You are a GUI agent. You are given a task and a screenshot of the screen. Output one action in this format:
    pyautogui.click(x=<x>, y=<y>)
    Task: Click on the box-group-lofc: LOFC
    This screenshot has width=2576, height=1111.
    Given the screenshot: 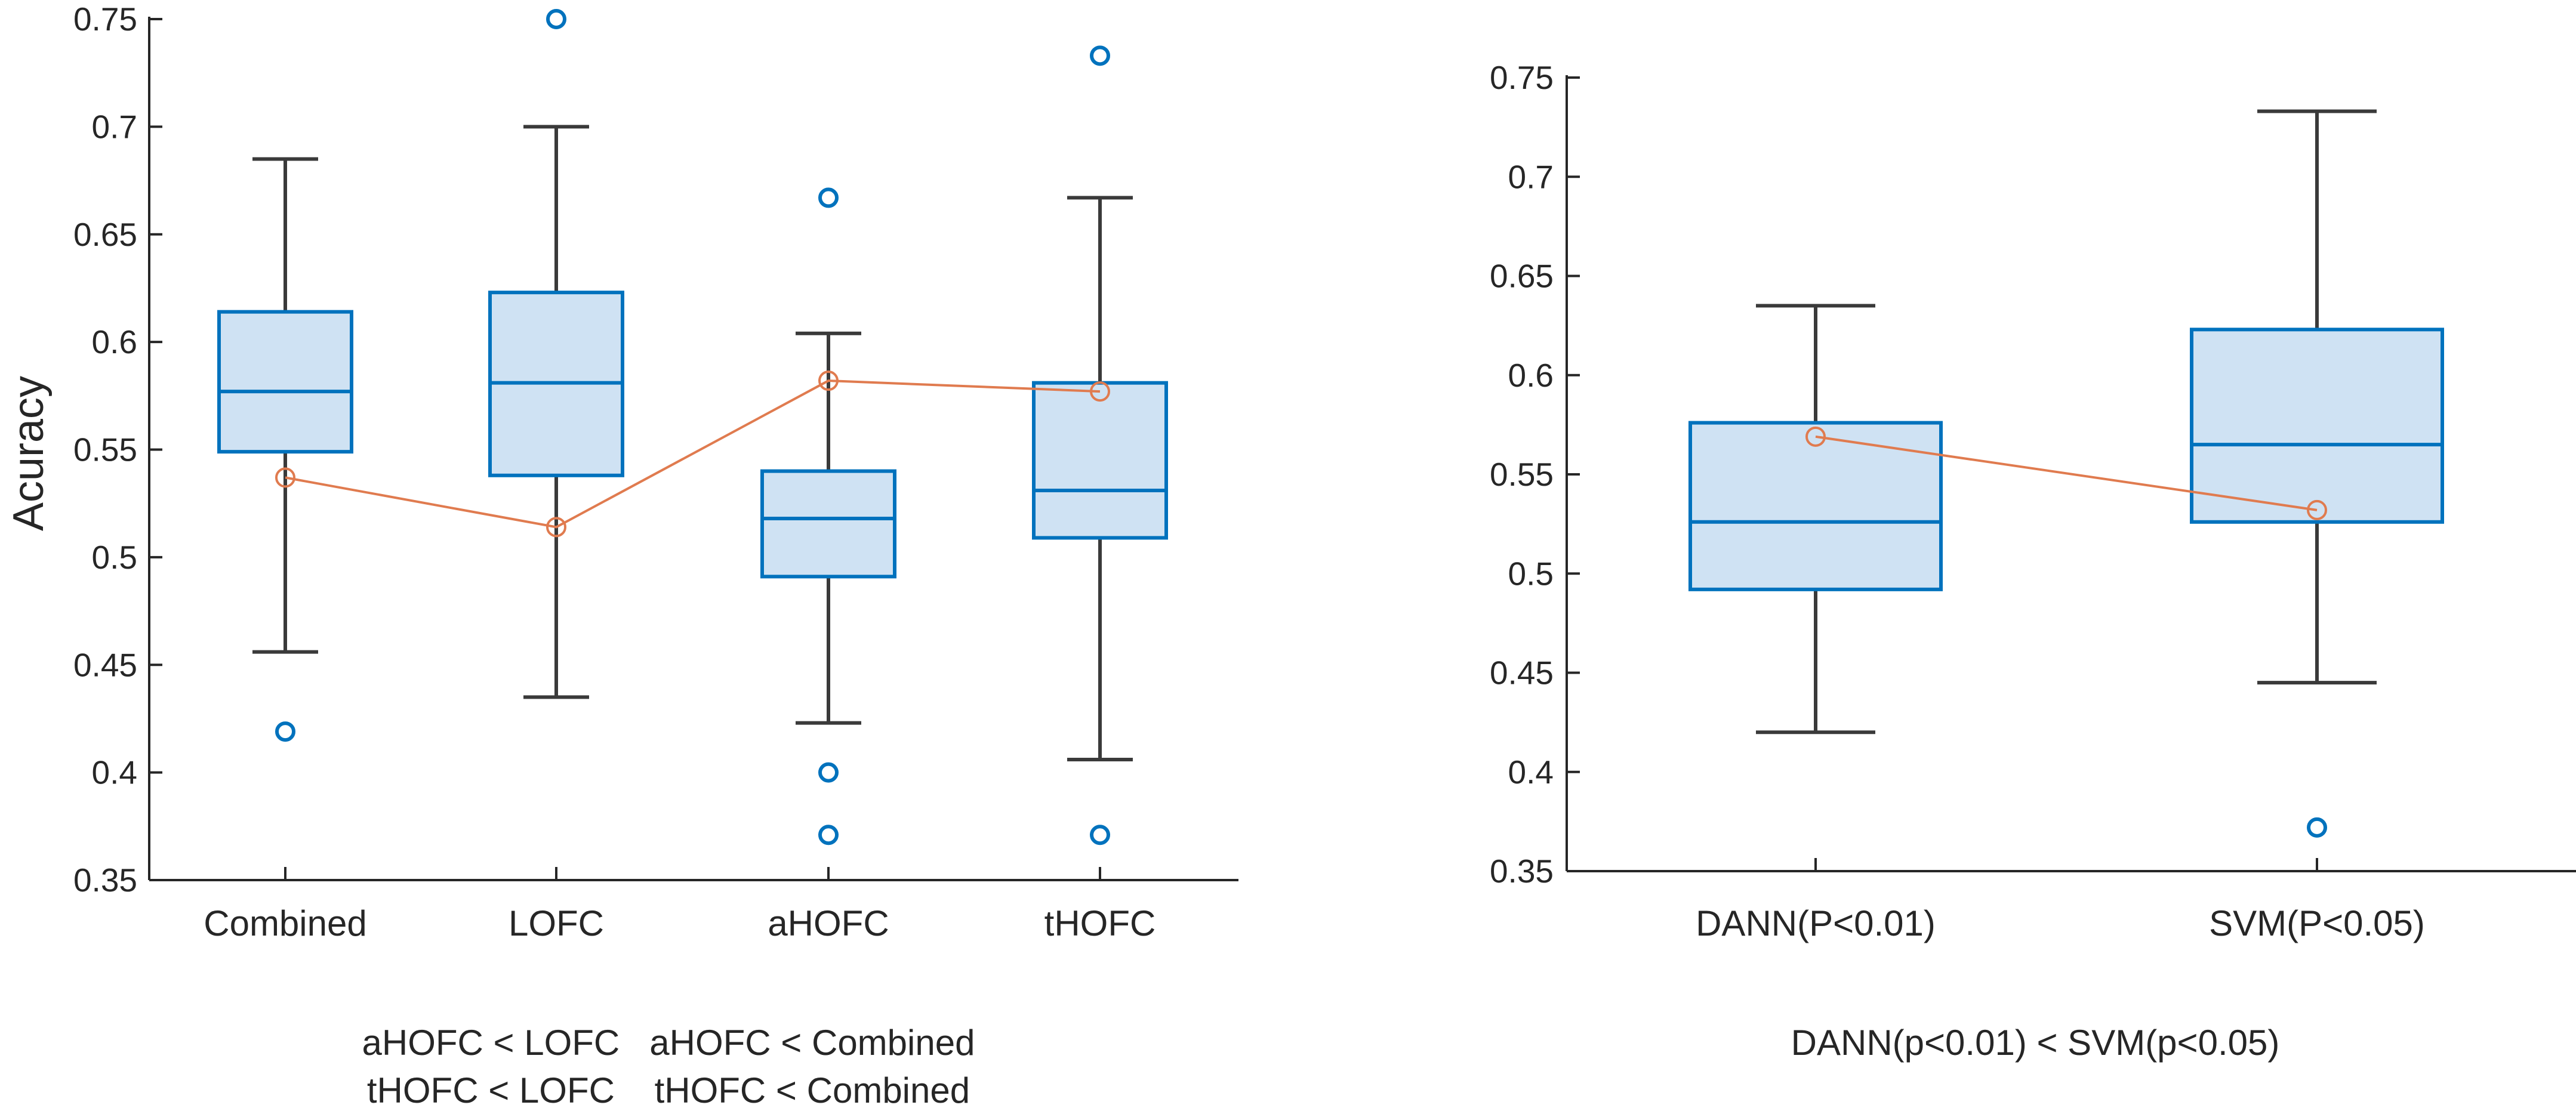 What is the action you would take?
    pyautogui.click(x=556, y=476)
    